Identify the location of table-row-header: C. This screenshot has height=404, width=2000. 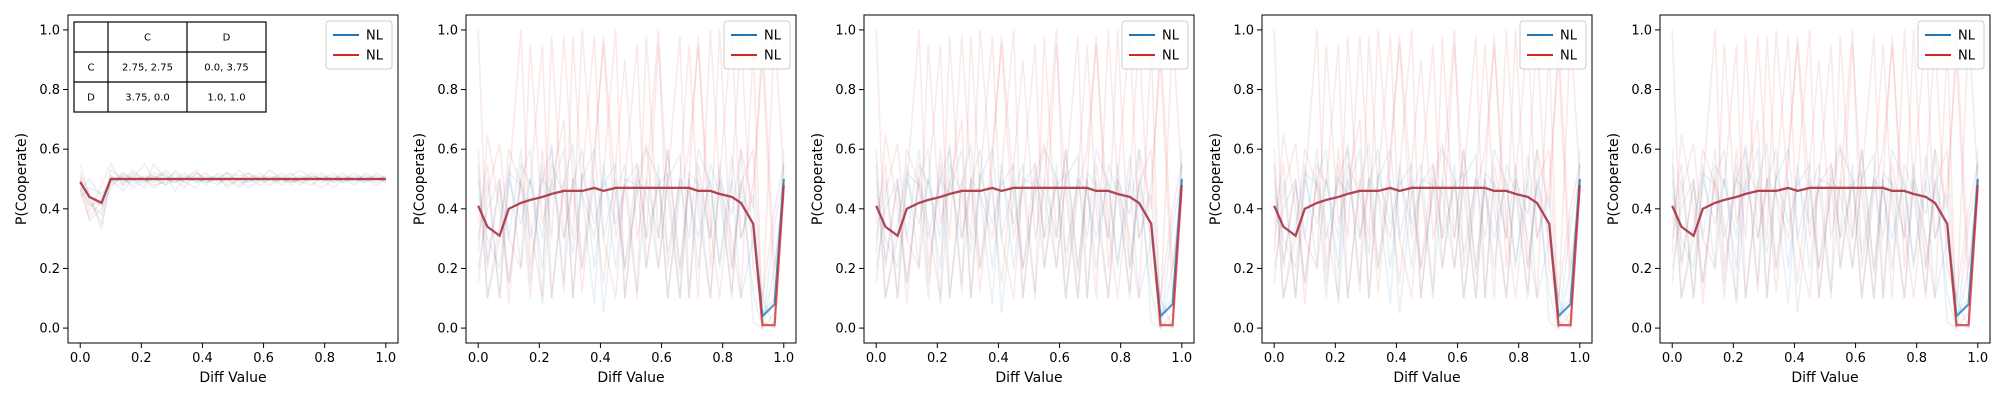
(91, 68).